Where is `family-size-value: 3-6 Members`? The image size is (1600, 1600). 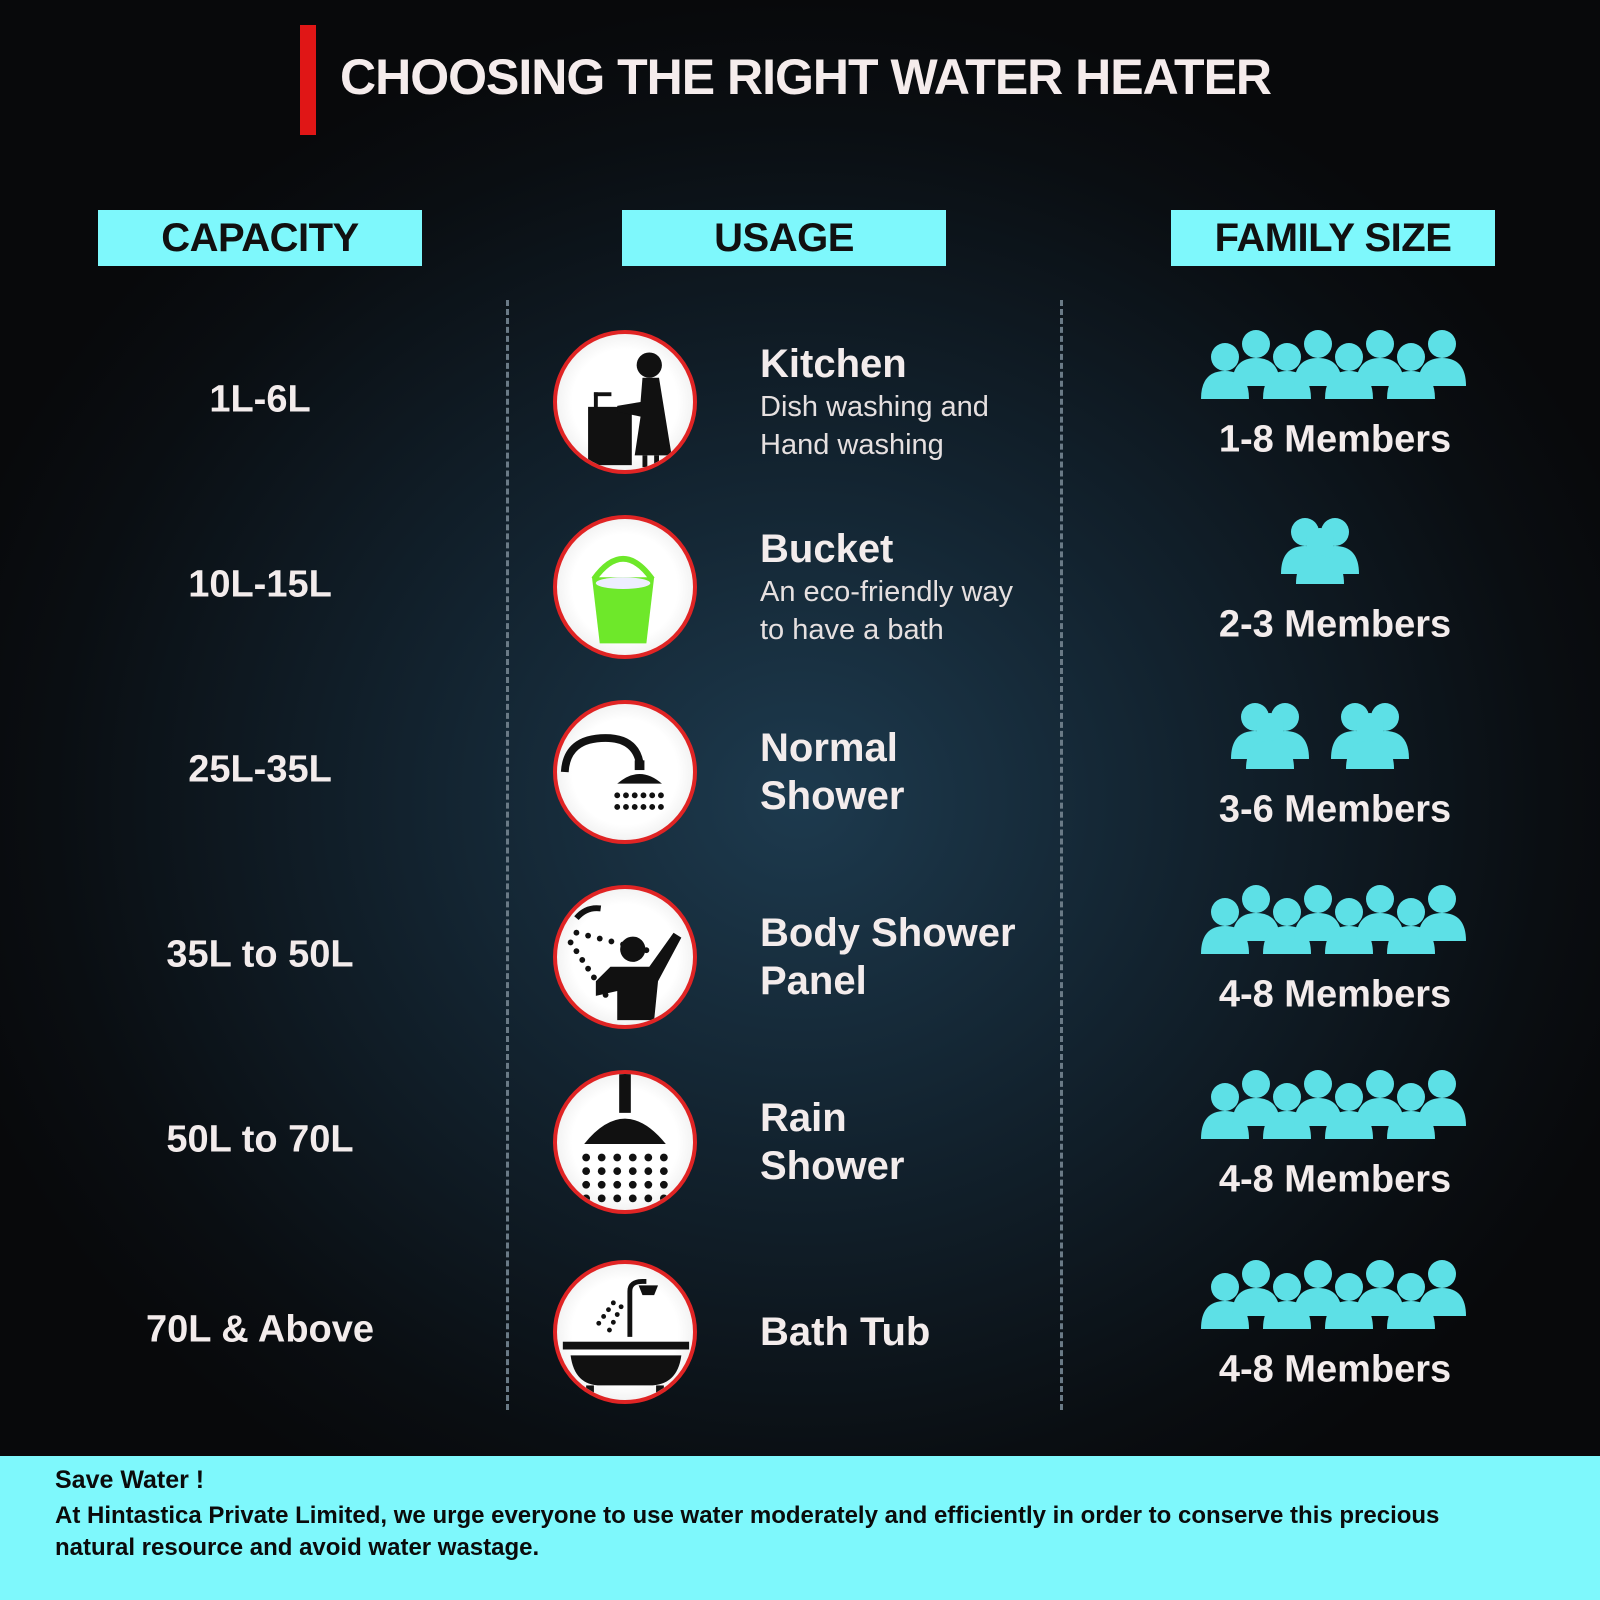 family-size-value: 3-6 Members is located at coordinates (1335, 809).